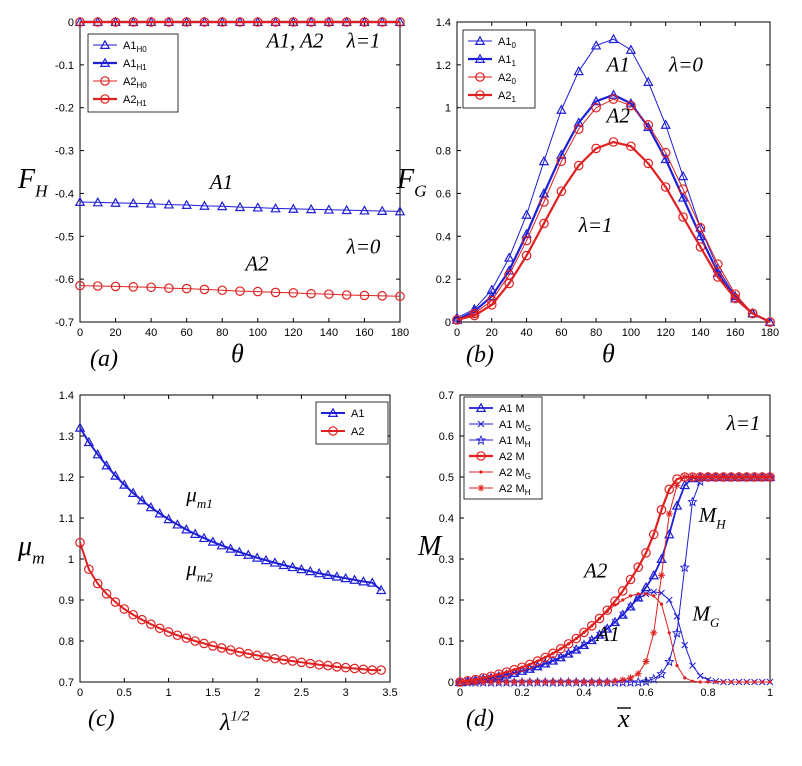 The image size is (802, 766). What do you see at coordinates (430, 546) in the screenshot?
I see `y-axis-label: M` at bounding box center [430, 546].